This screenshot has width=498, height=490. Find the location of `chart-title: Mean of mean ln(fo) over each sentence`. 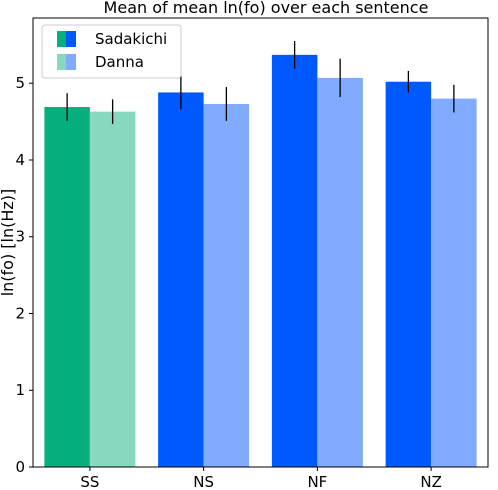

chart-title: Mean of mean ln(fo) over each sentence is located at coordinates (266, 8).